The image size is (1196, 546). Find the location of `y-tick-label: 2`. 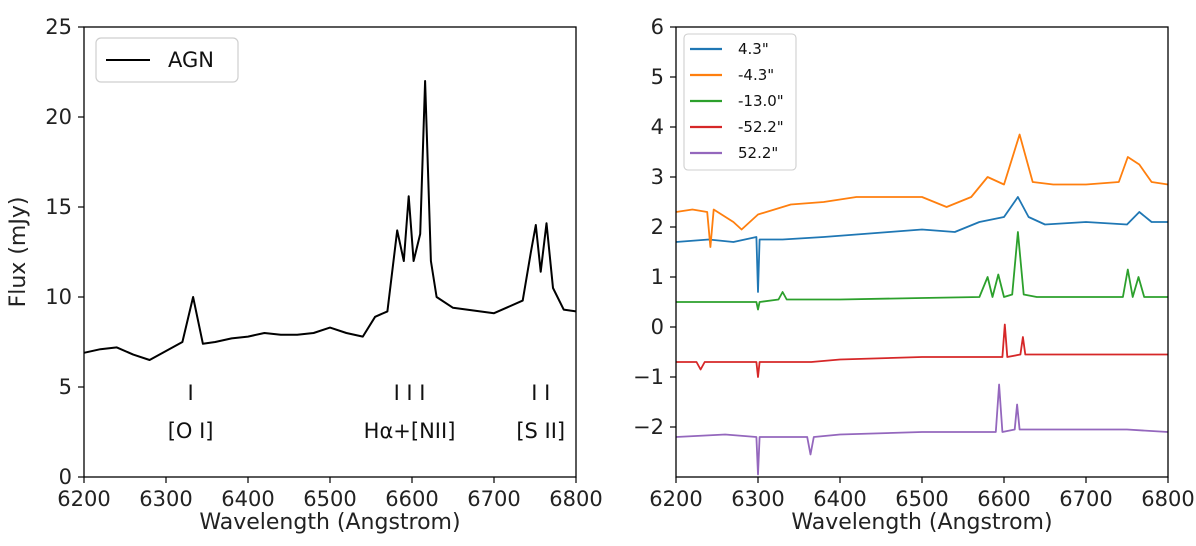

y-tick-label: 2 is located at coordinates (657, 227).